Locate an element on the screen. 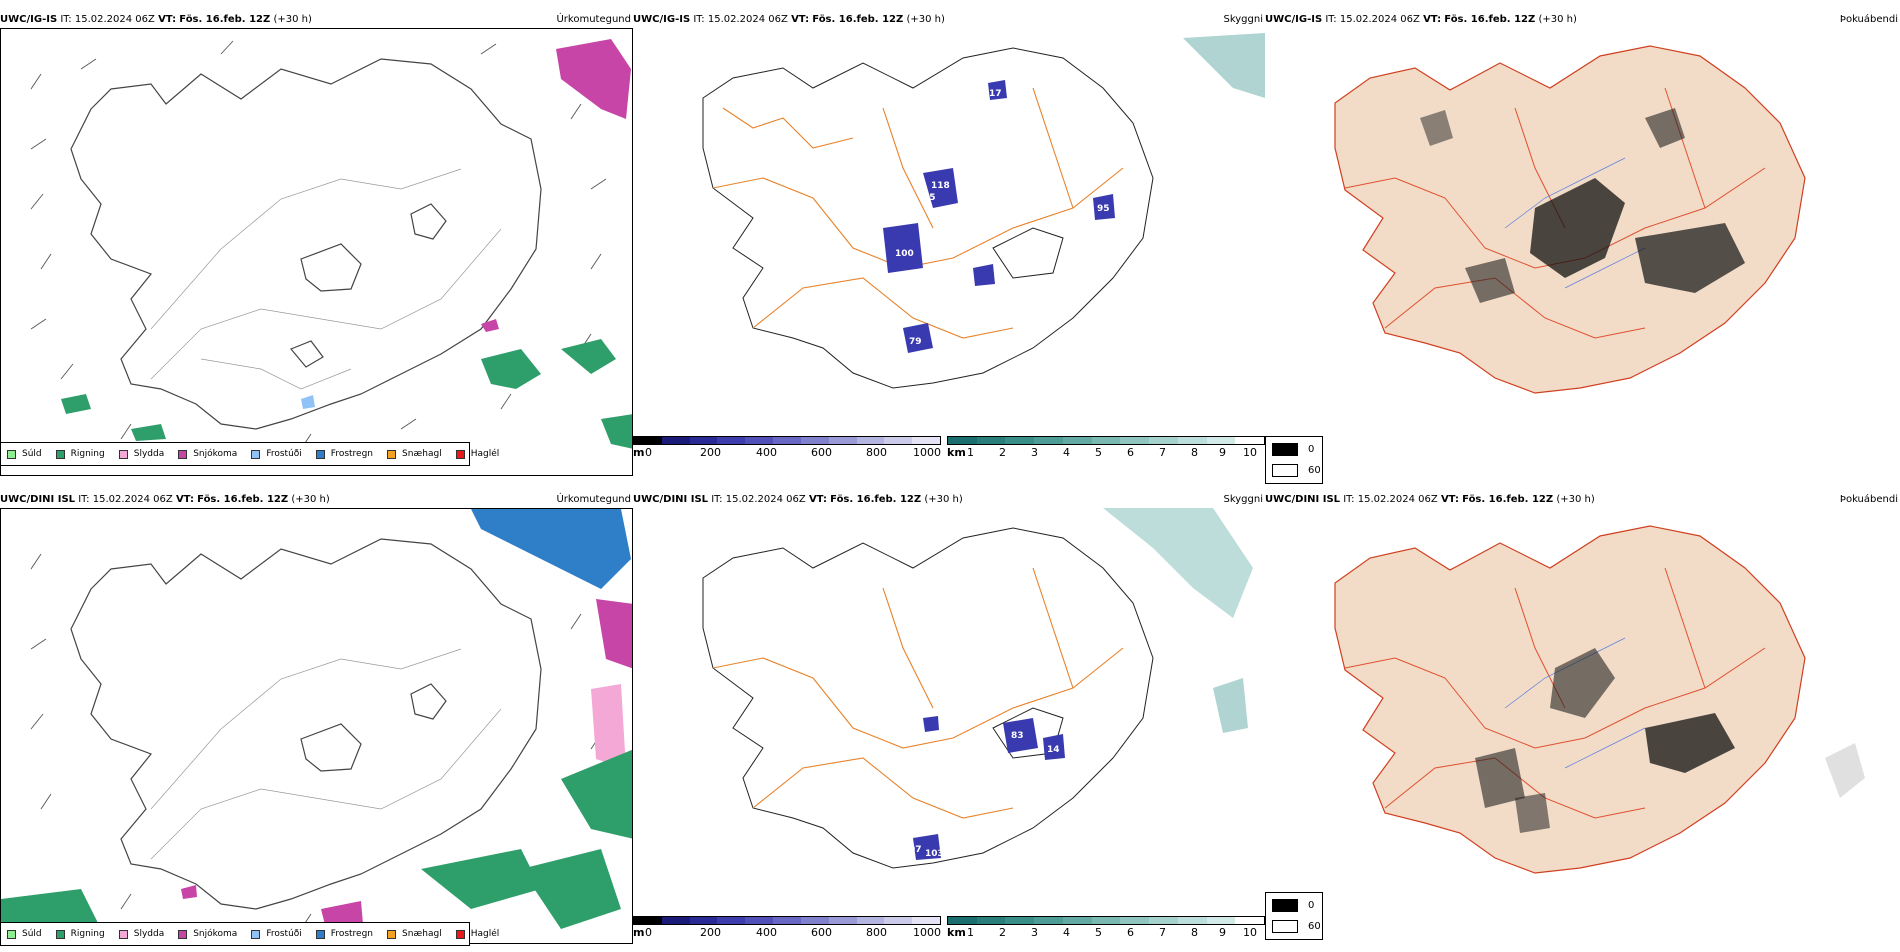  vis-tick: 2 is located at coordinates (1002, 452).